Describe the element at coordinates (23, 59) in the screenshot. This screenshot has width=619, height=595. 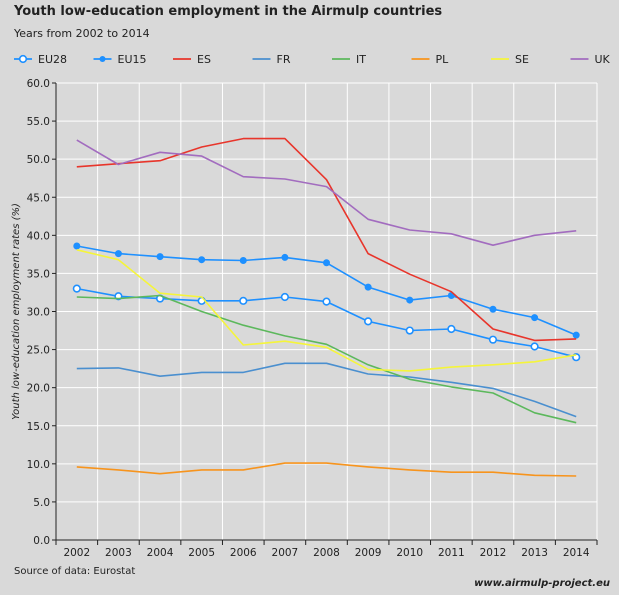
I see `legend-marker-eu28` at that location.